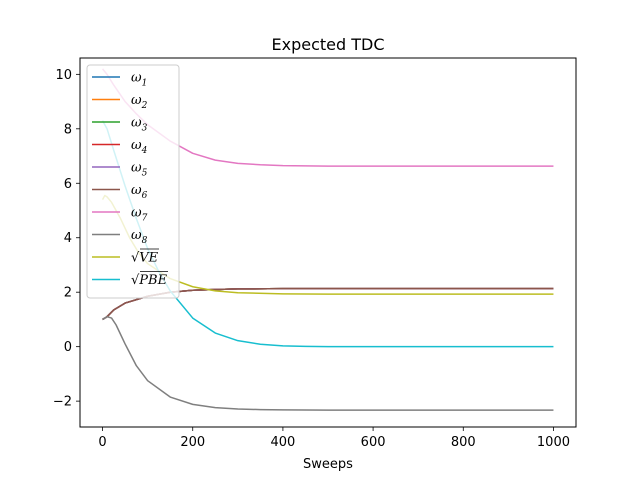 This screenshot has width=640, height=480. What do you see at coordinates (282, 442) in the screenshot?
I see `x-tick-label: 400` at bounding box center [282, 442].